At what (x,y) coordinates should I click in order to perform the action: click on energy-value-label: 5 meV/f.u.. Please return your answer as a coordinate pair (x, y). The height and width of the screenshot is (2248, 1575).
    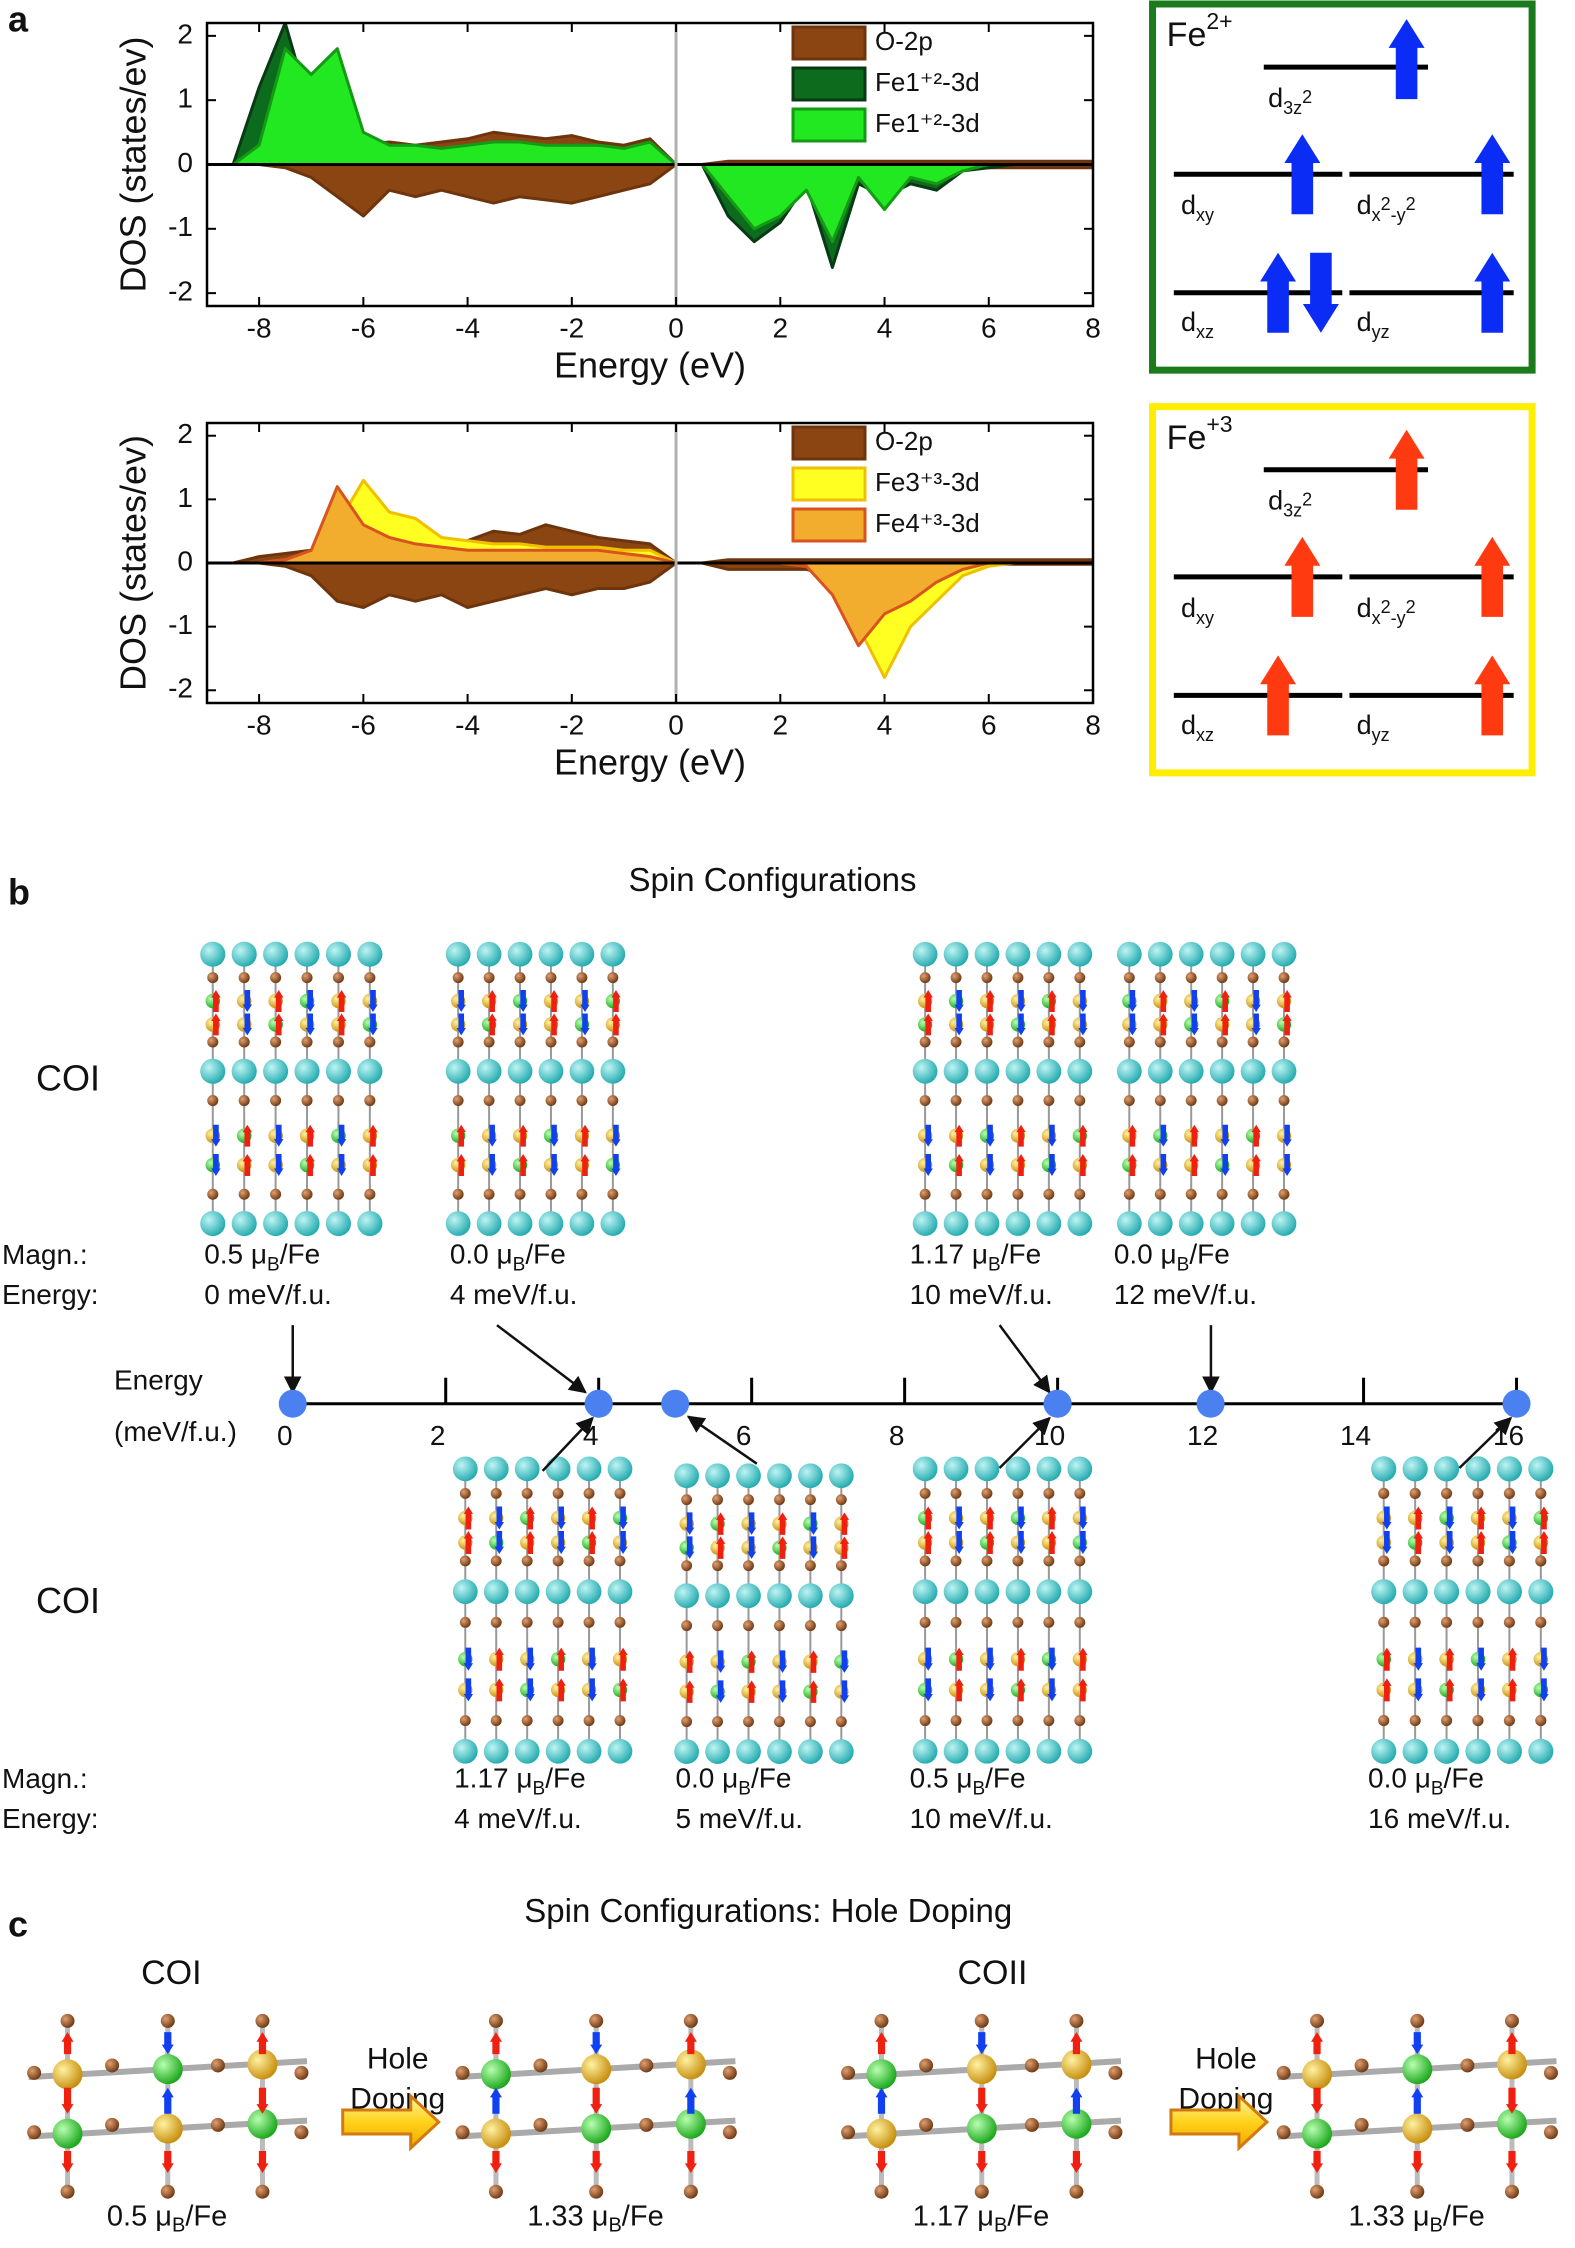
    Looking at the image, I should click on (739, 1818).